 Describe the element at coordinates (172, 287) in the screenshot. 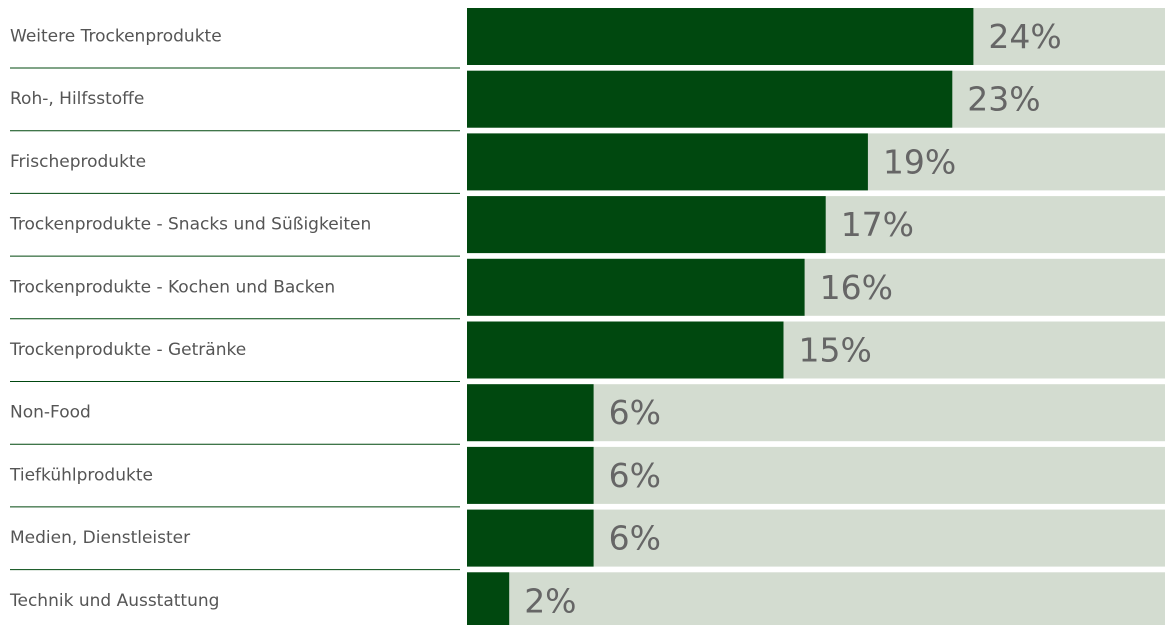

I see `category-label: Trockenprodukte - Kochen und Backen` at that location.